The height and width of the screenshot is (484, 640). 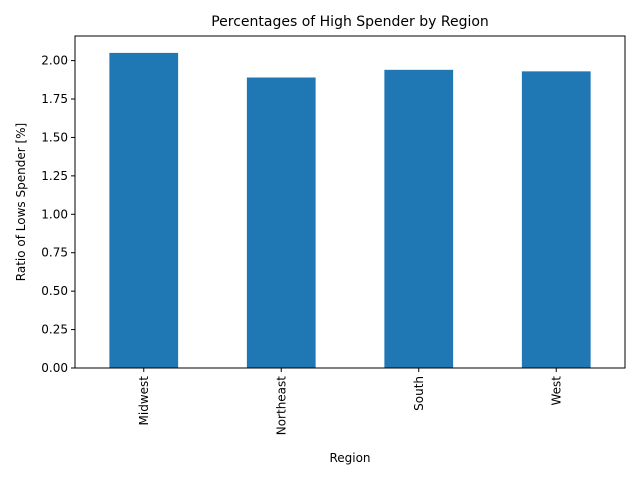 I want to click on y-tick-label: 0.00, so click(x=54, y=368).